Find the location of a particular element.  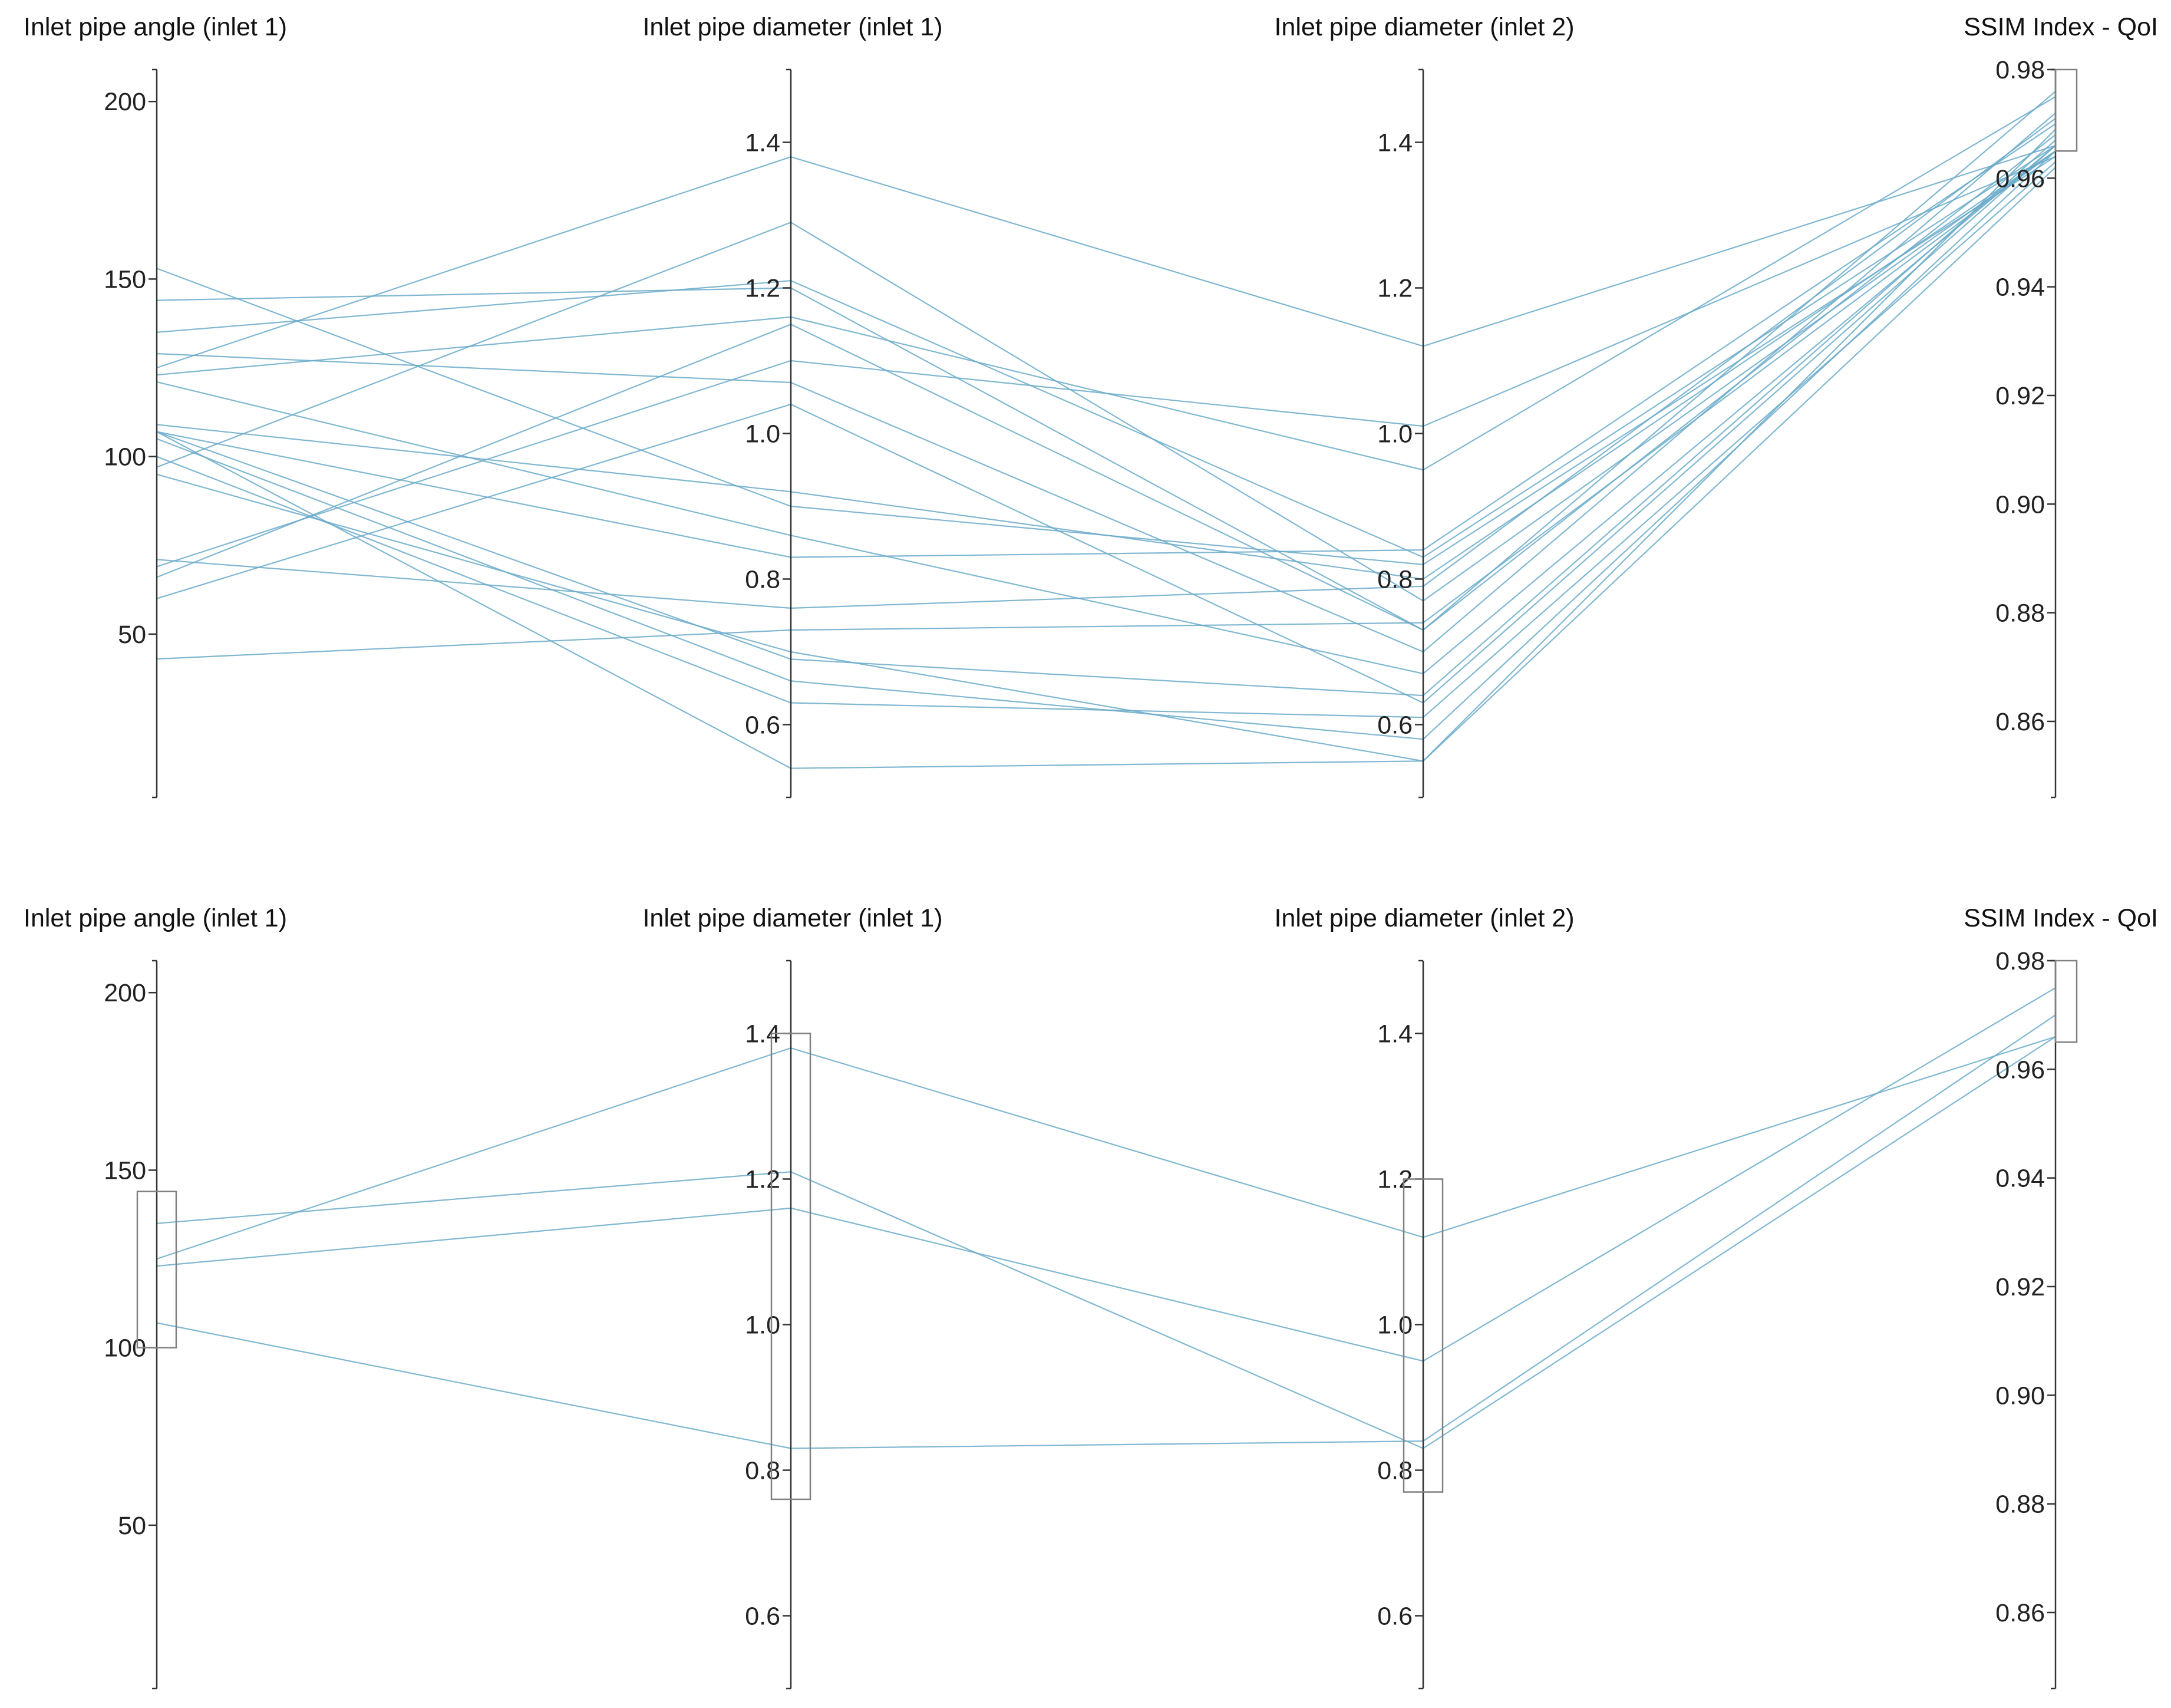

tick-label: 100 is located at coordinates (125, 457).